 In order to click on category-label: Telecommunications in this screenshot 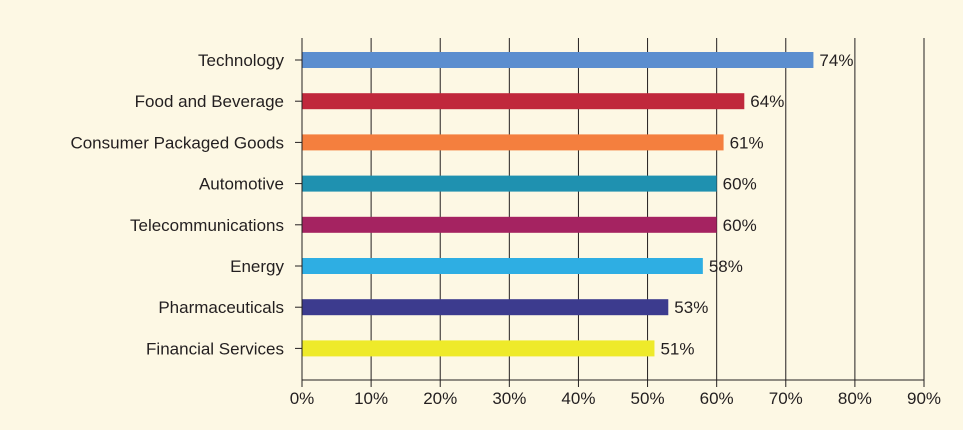, I will do `click(207, 225)`.